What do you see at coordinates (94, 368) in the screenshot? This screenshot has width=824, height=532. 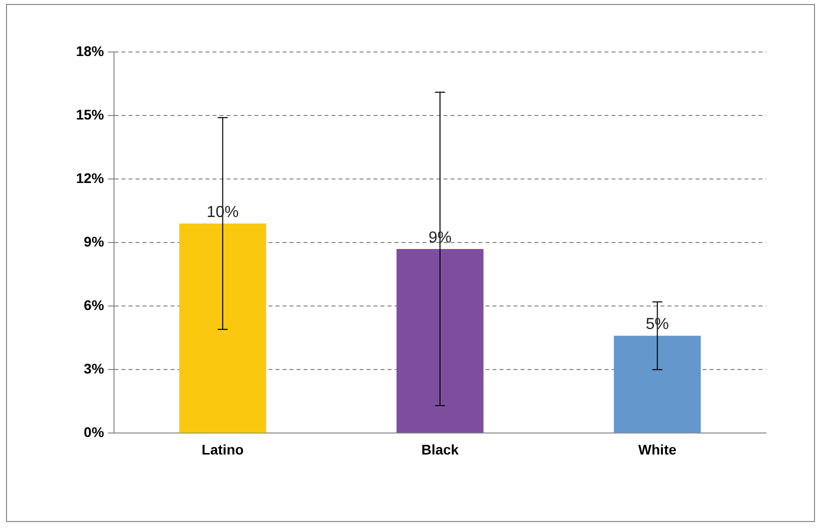 I see `y-tick-label: 3%` at bounding box center [94, 368].